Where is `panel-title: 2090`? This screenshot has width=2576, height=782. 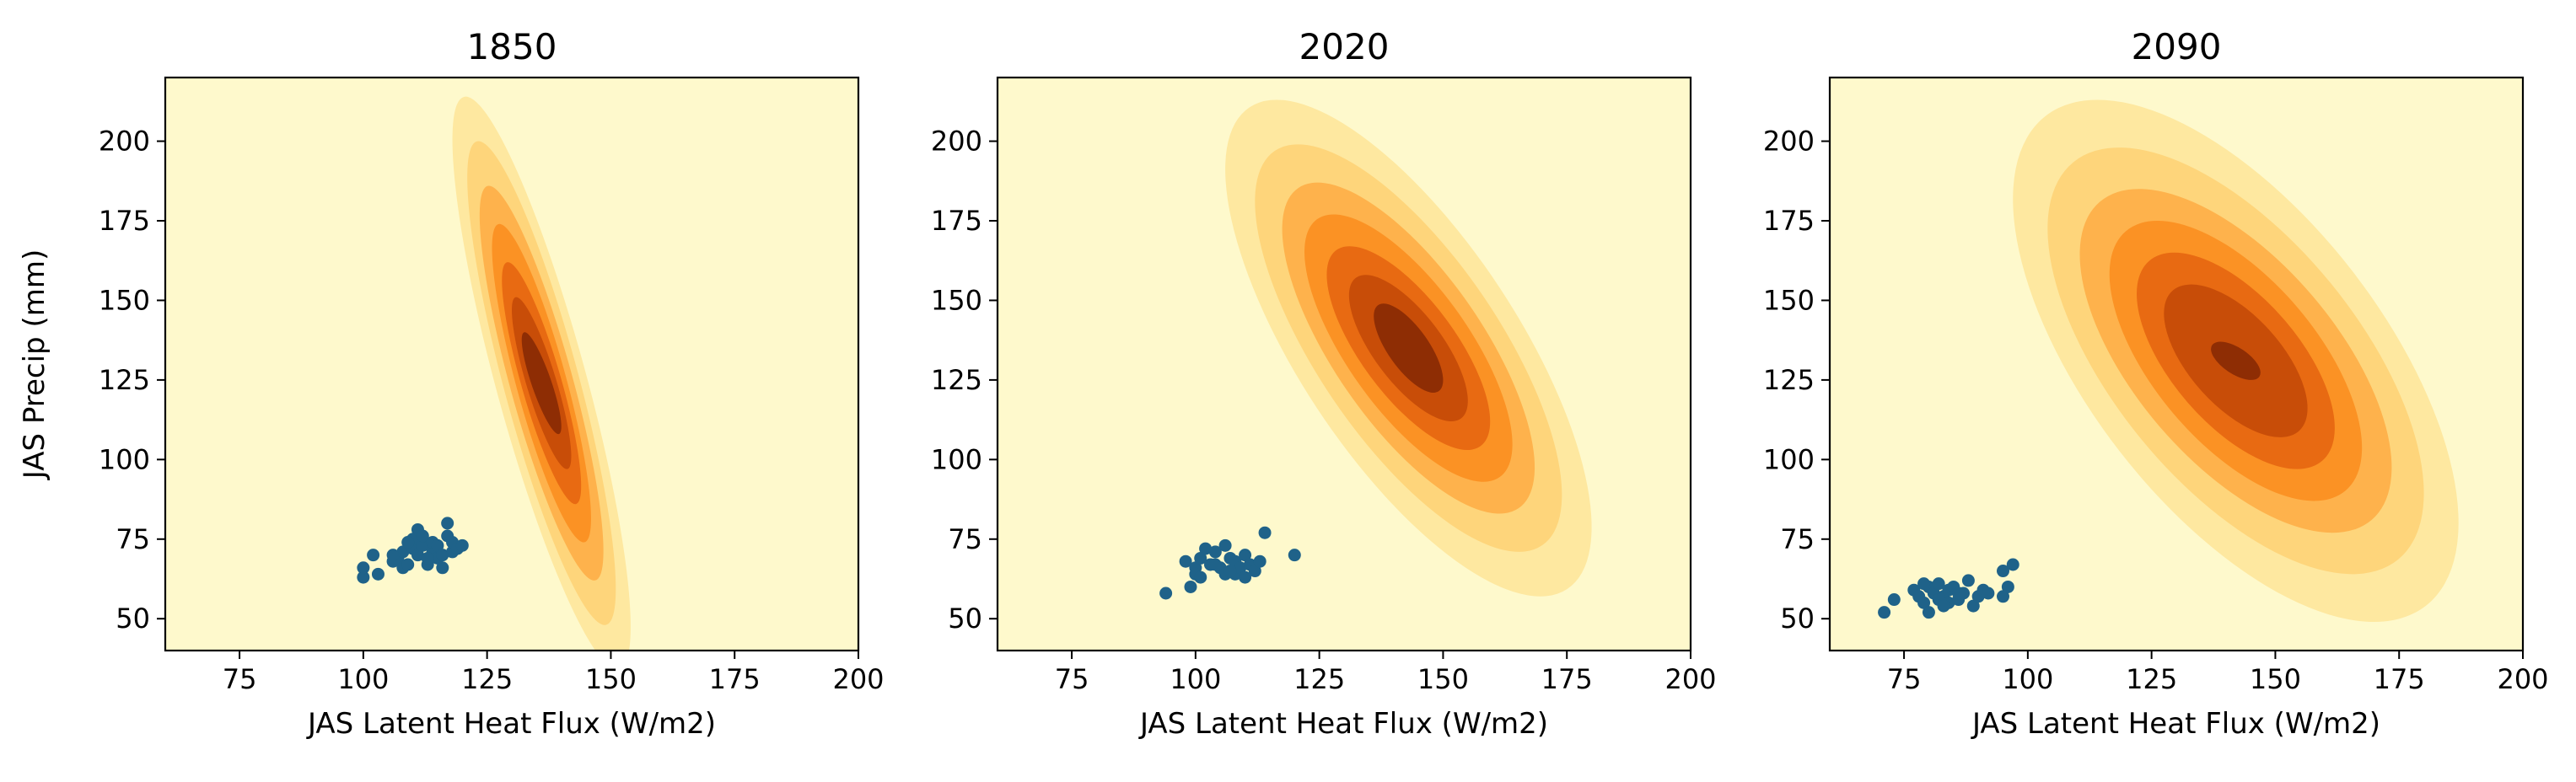 panel-title: 2090 is located at coordinates (2177, 46).